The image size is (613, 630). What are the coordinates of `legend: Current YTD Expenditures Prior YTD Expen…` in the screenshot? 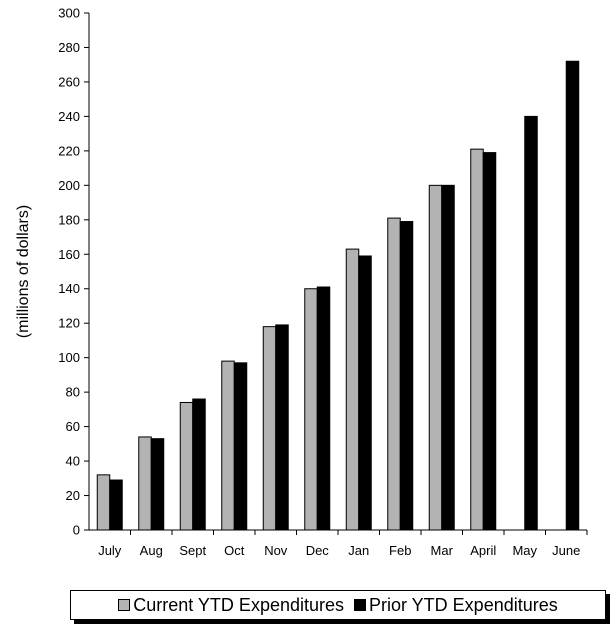 It's located at (338, 605).